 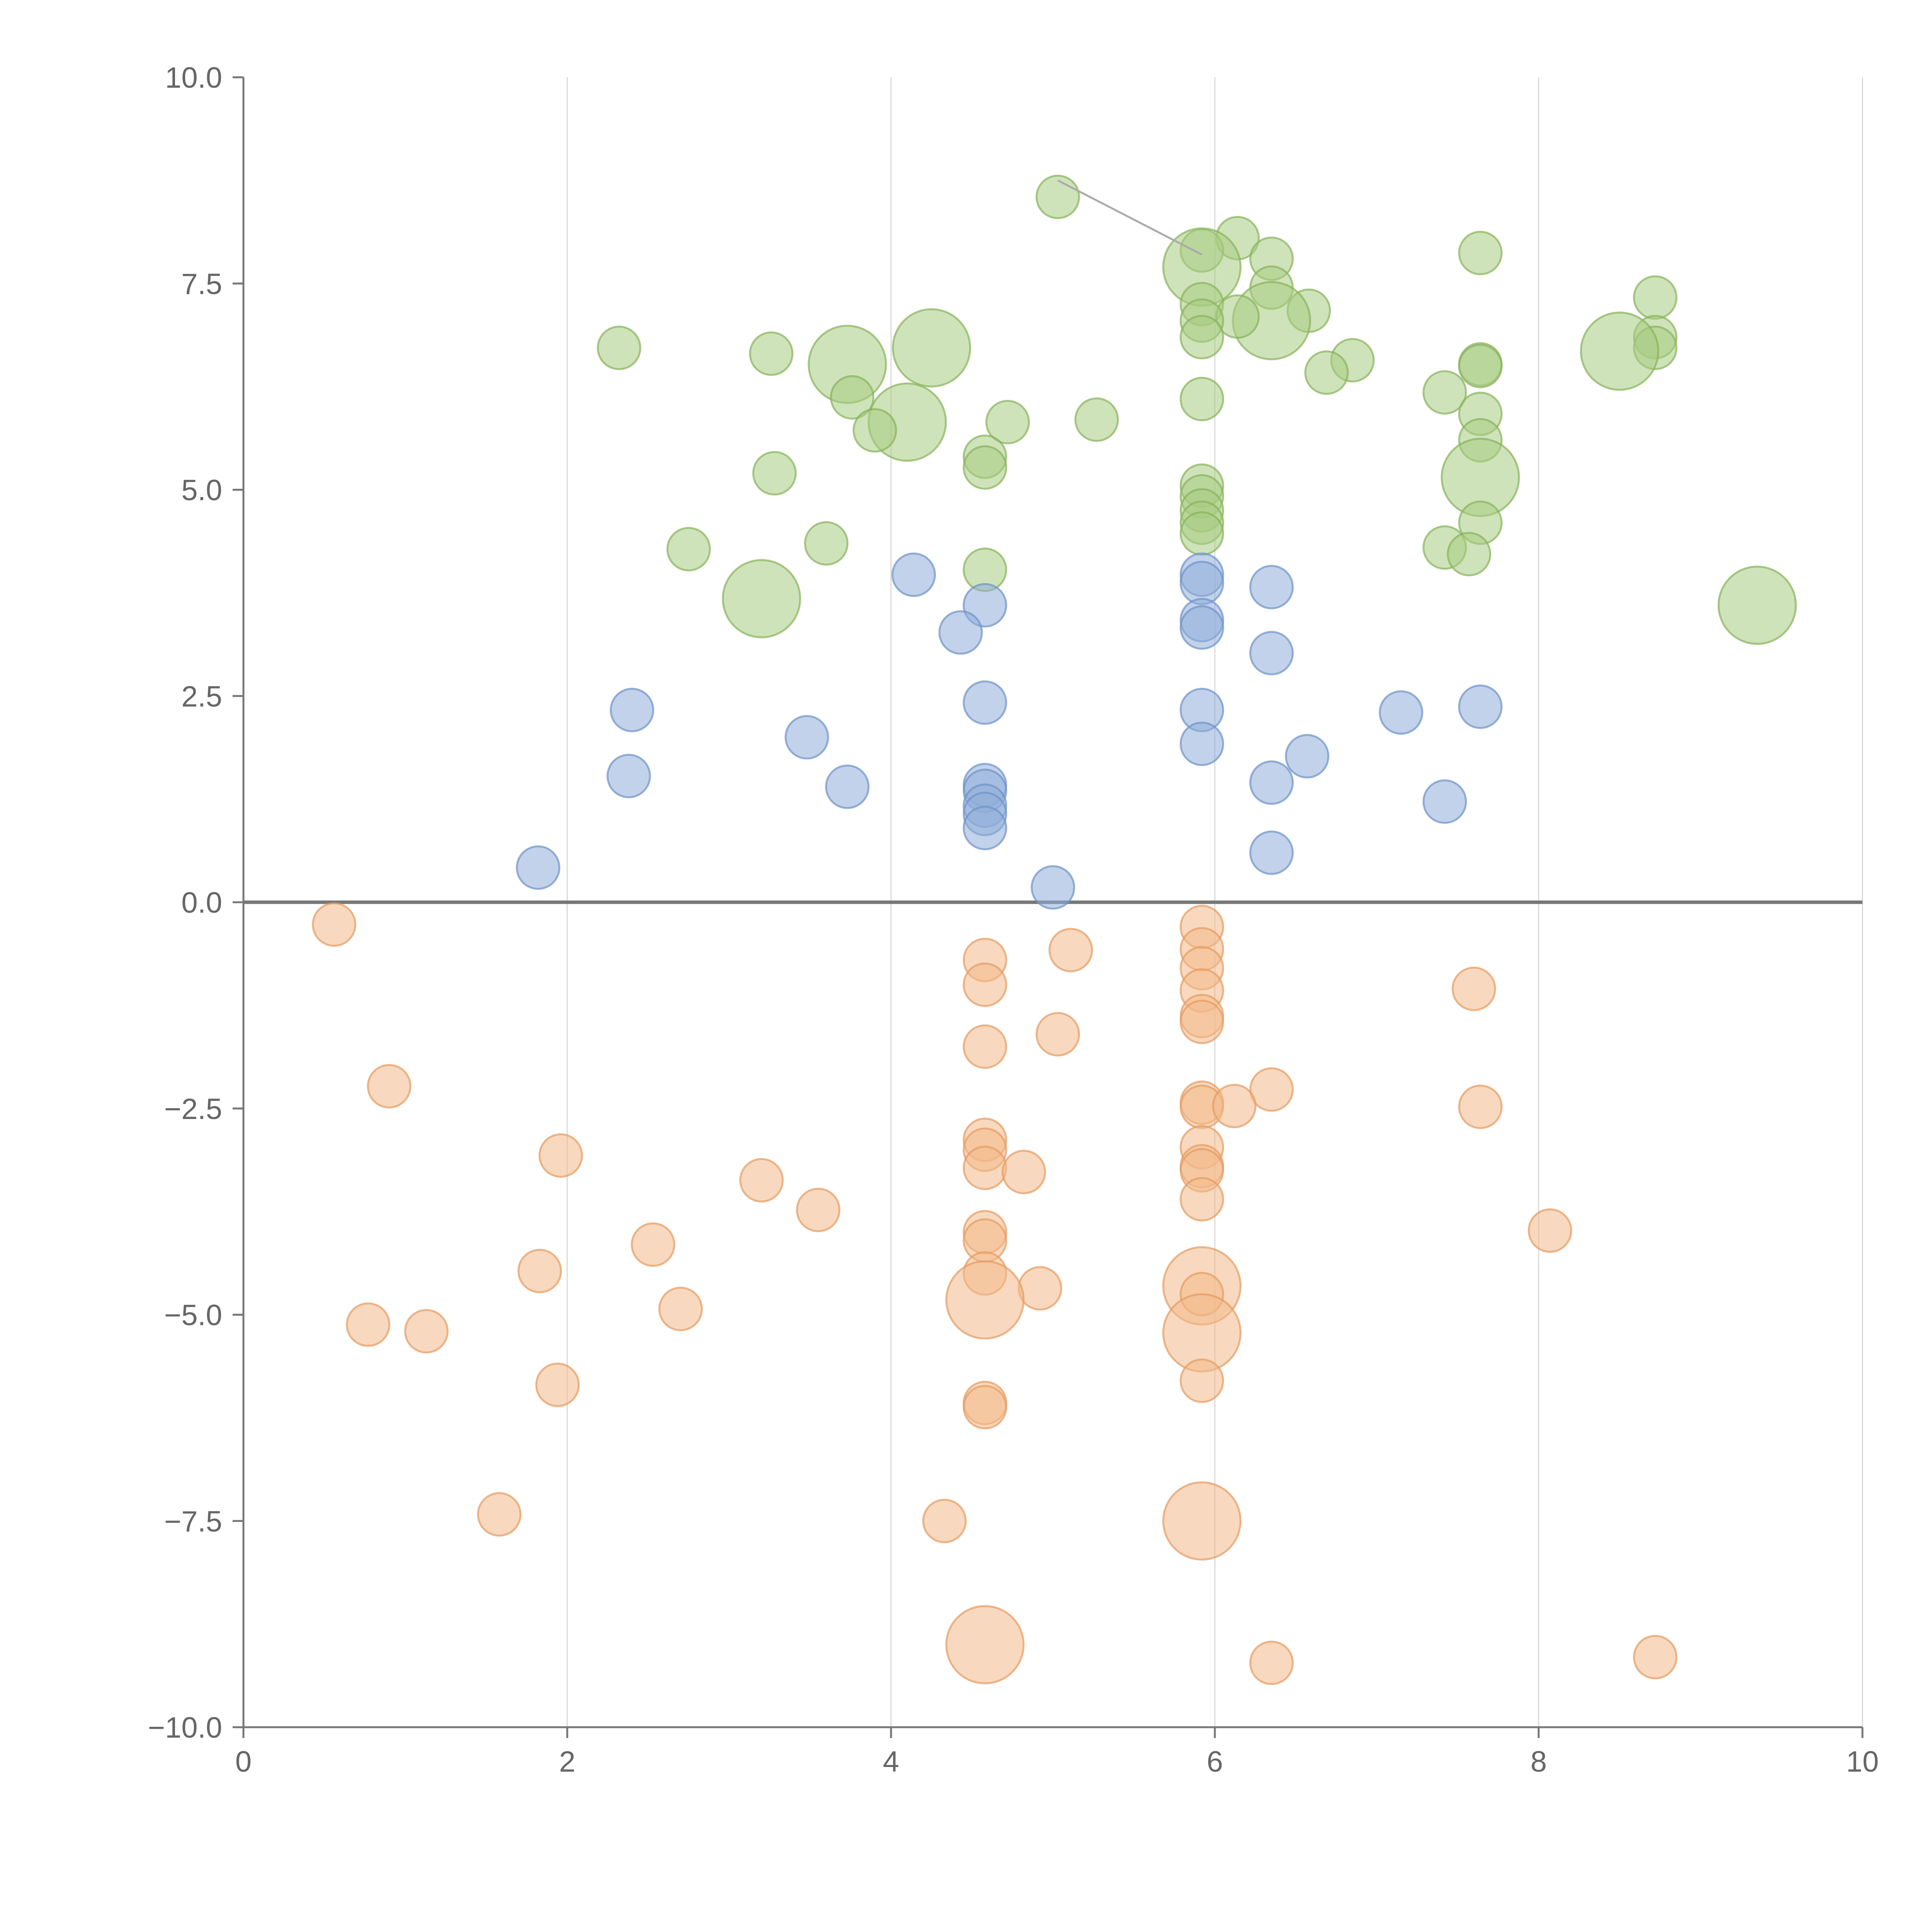 What do you see at coordinates (202, 903) in the screenshot?
I see `y-tick-label: 0.0` at bounding box center [202, 903].